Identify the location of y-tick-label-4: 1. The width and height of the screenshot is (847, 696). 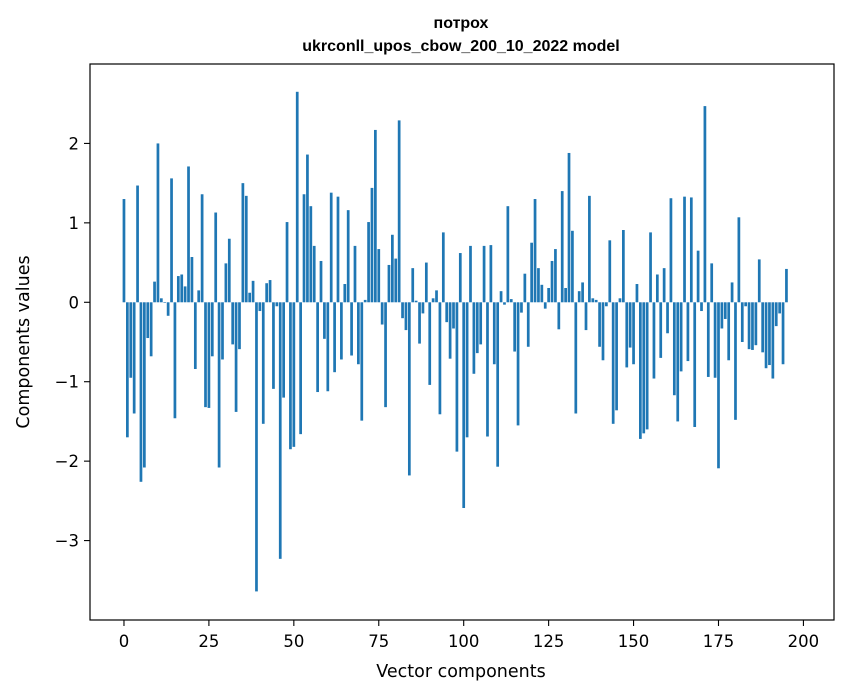
(74, 223).